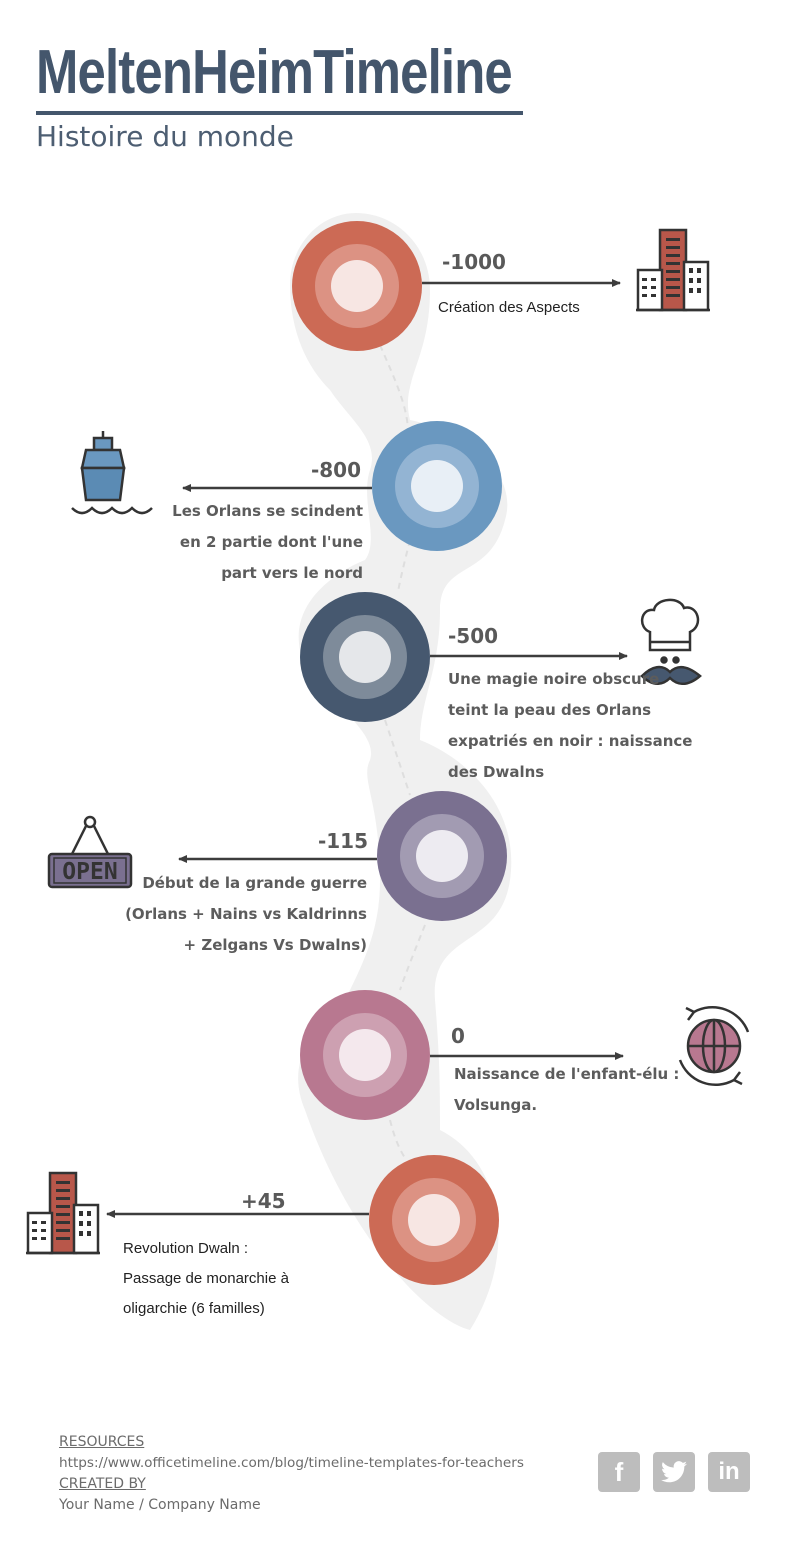 The image size is (800, 1554). What do you see at coordinates (342, 841) in the screenshot?
I see `event-year: -115` at bounding box center [342, 841].